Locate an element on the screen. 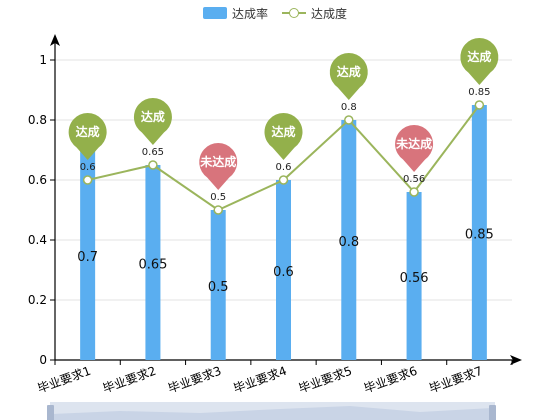 Image resolution: width=550 pixels, height=420 pixels. legend-item-bar: 达成率 is located at coordinates (235, 13).